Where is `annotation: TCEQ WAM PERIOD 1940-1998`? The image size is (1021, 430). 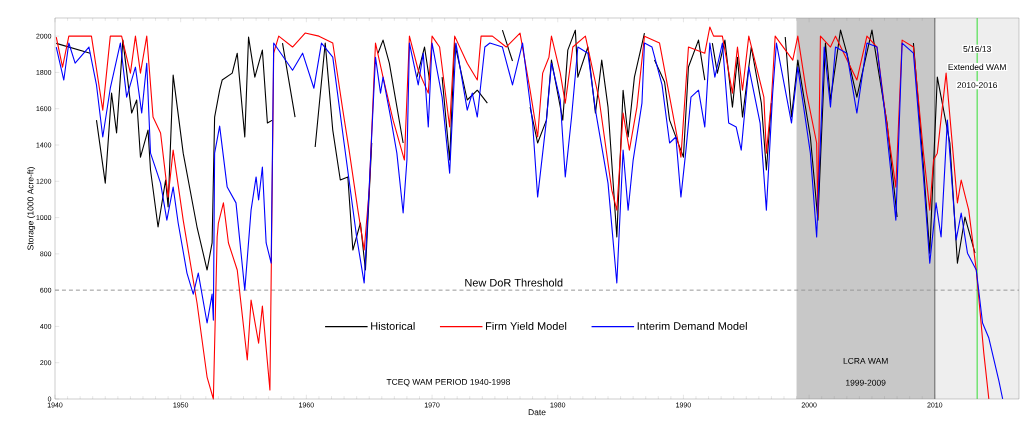
annotation: TCEQ WAM PERIOD 1940-1998 is located at coordinates (448, 382).